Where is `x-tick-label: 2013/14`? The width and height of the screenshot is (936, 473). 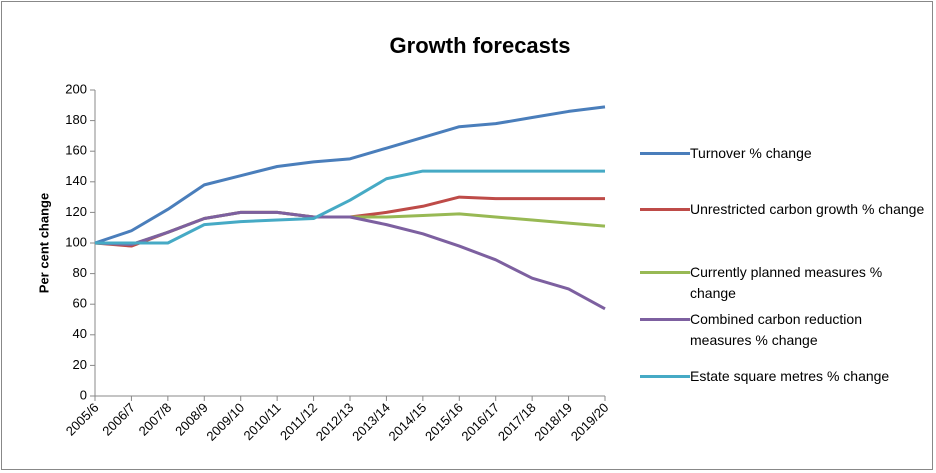 x-tick-label: 2013/14 is located at coordinates (371, 422).